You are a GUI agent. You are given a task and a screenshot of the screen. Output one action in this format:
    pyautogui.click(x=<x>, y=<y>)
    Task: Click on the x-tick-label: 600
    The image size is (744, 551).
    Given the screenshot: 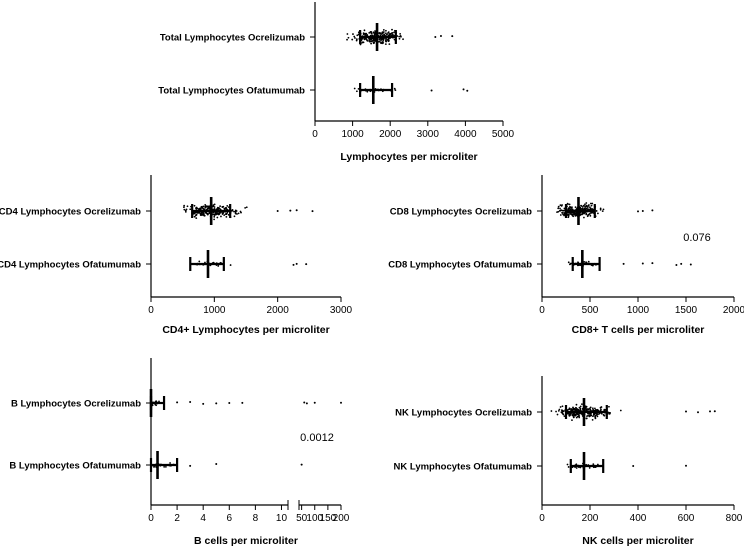 What is the action you would take?
    pyautogui.click(x=686, y=518)
    